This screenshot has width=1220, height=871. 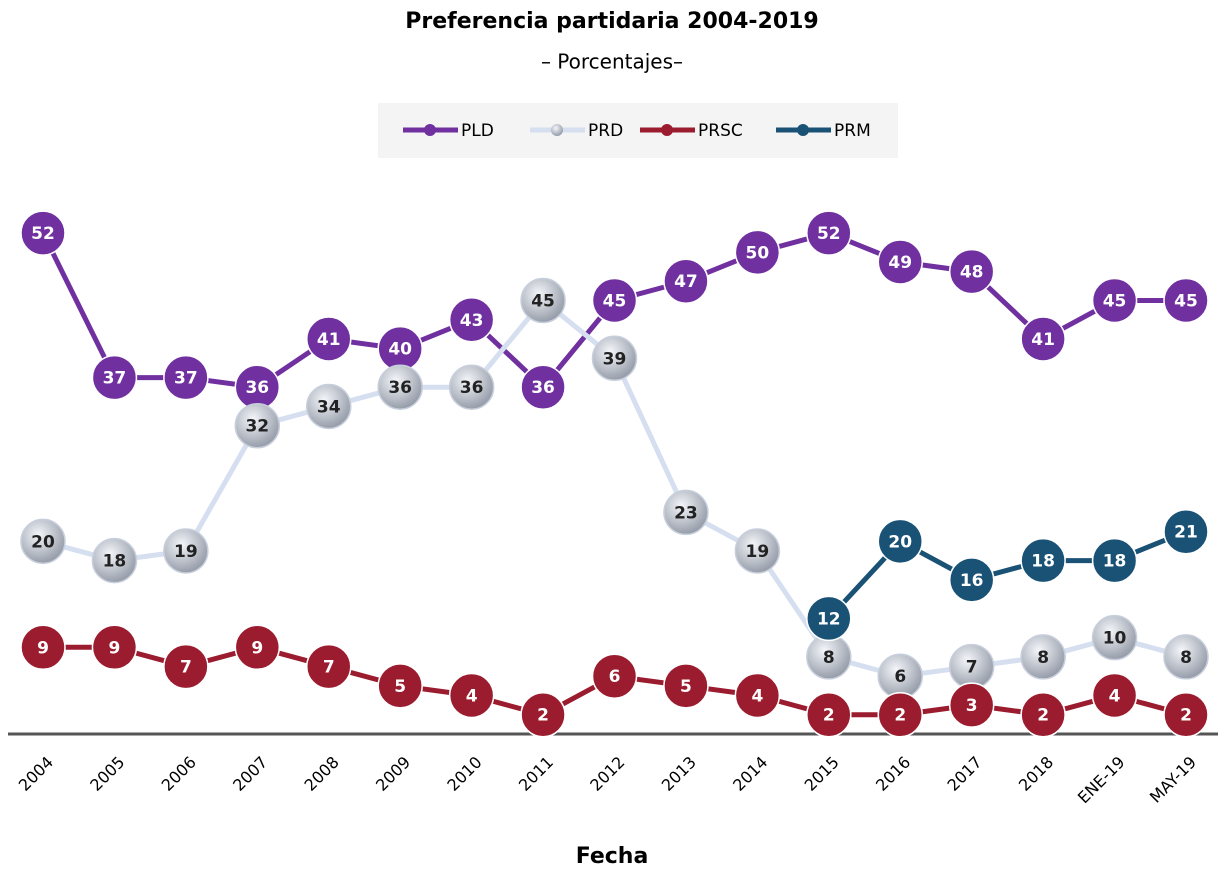 What do you see at coordinates (679, 774) in the screenshot?
I see `x-tick-label: 2013` at bounding box center [679, 774].